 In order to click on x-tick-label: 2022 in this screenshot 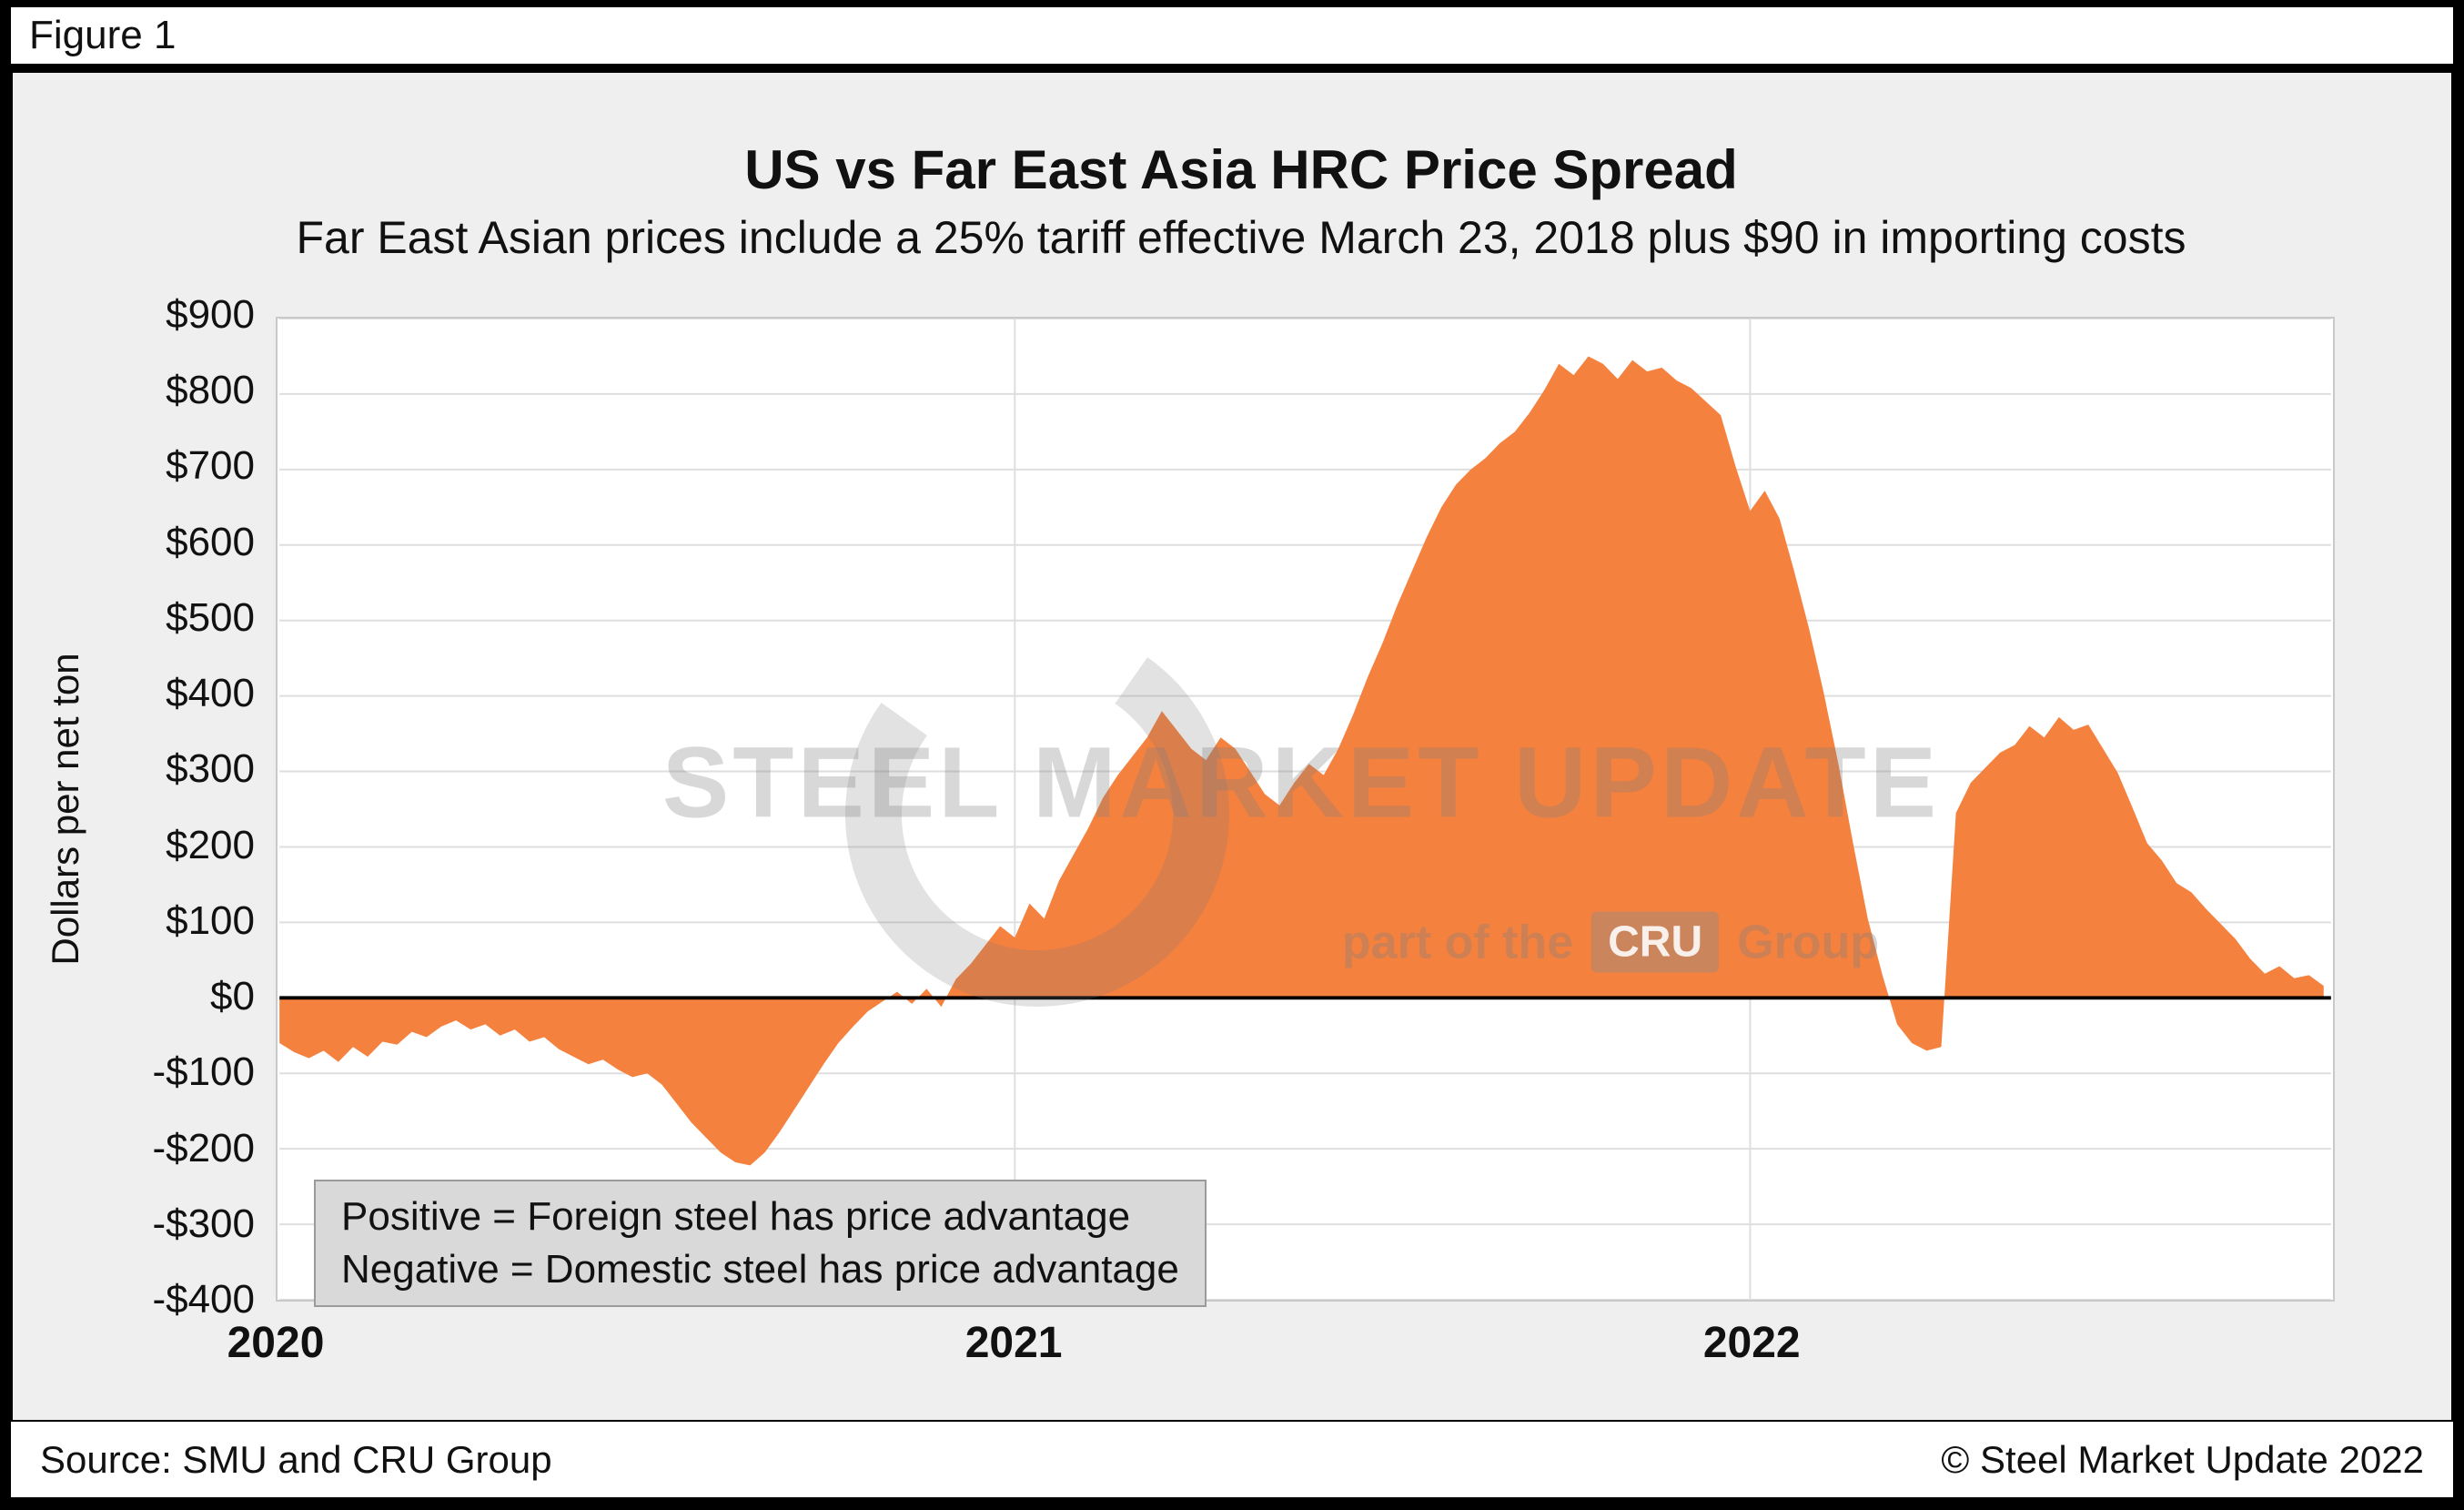, I will do `click(1752, 1343)`.